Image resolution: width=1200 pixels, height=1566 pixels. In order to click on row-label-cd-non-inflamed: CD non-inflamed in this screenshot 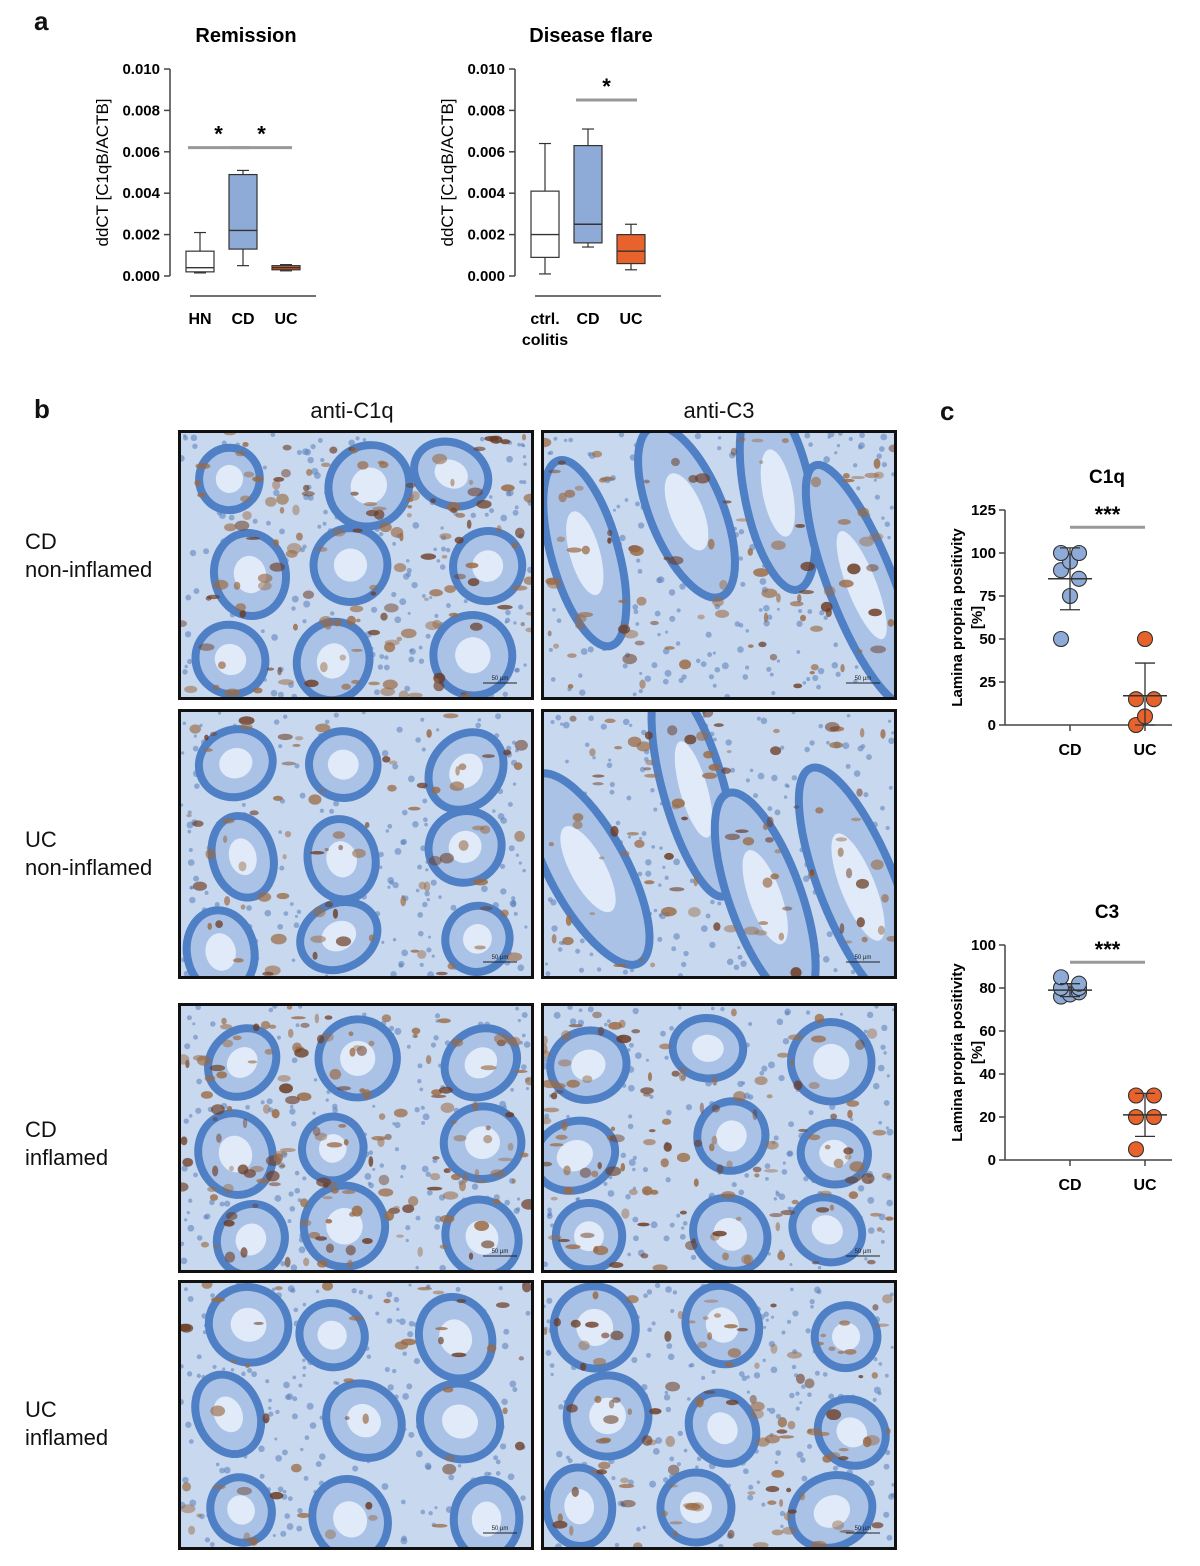, I will do `click(88, 556)`.